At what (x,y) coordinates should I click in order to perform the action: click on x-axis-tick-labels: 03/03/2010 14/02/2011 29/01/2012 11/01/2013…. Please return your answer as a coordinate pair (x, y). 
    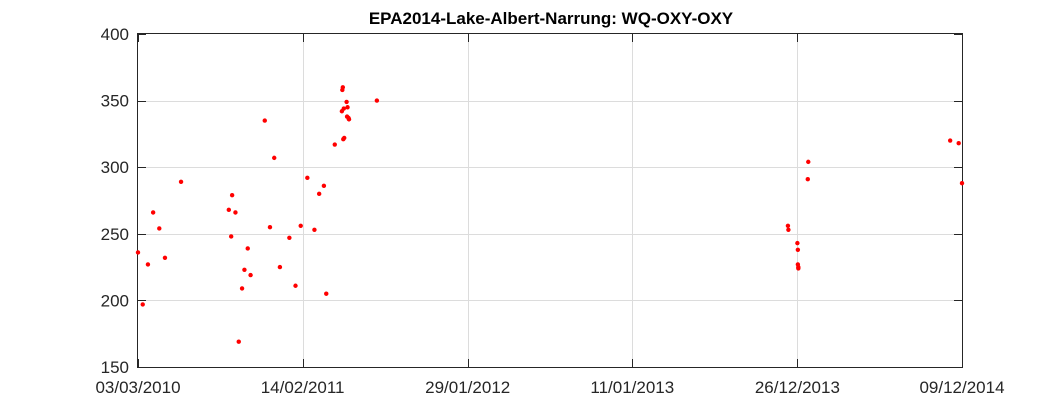
    Looking at the image, I should click on (549, 387).